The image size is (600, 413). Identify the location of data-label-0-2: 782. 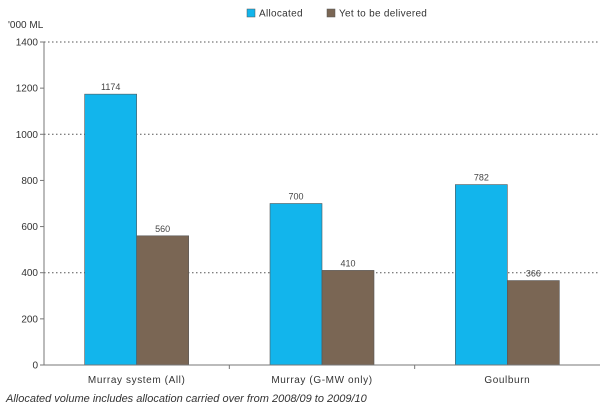
(481, 178).